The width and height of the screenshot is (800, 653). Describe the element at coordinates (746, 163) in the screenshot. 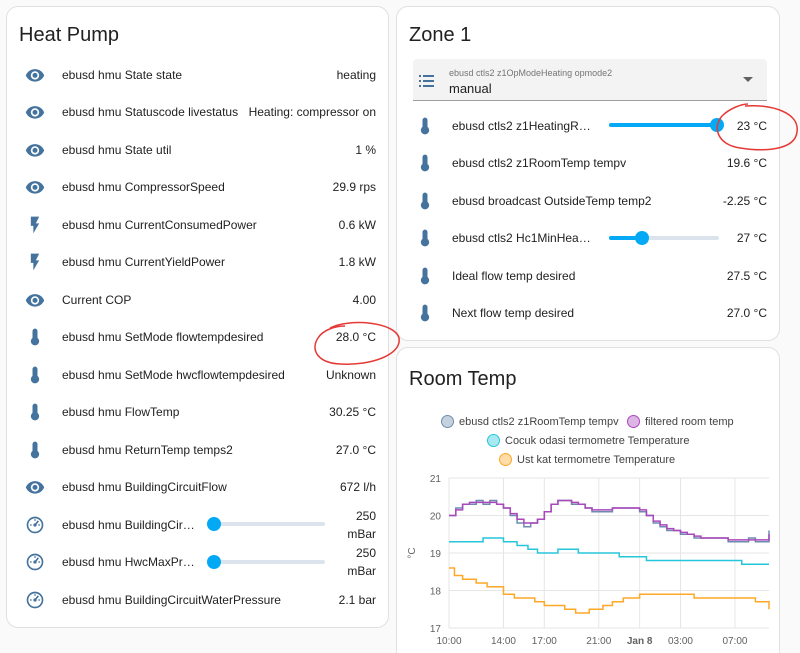

I see `entity-state: 19.6 °C` at that location.